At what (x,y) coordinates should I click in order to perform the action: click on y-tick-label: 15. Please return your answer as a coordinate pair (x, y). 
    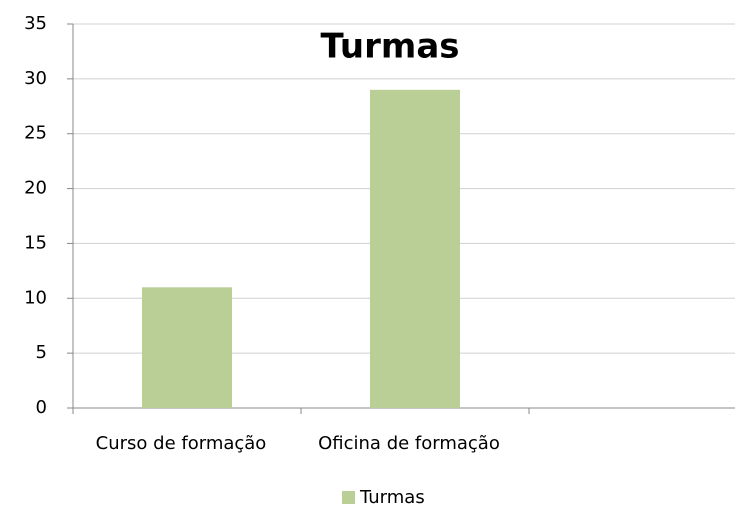
    Looking at the image, I should click on (35, 242).